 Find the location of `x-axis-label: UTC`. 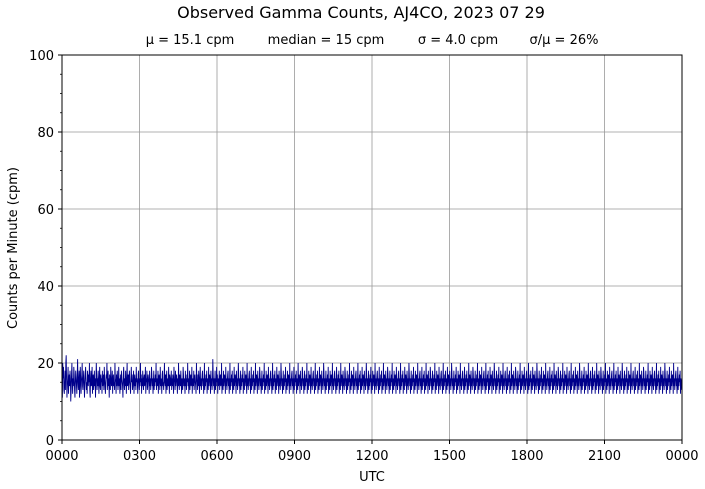

x-axis-label: UTC is located at coordinates (372, 477).